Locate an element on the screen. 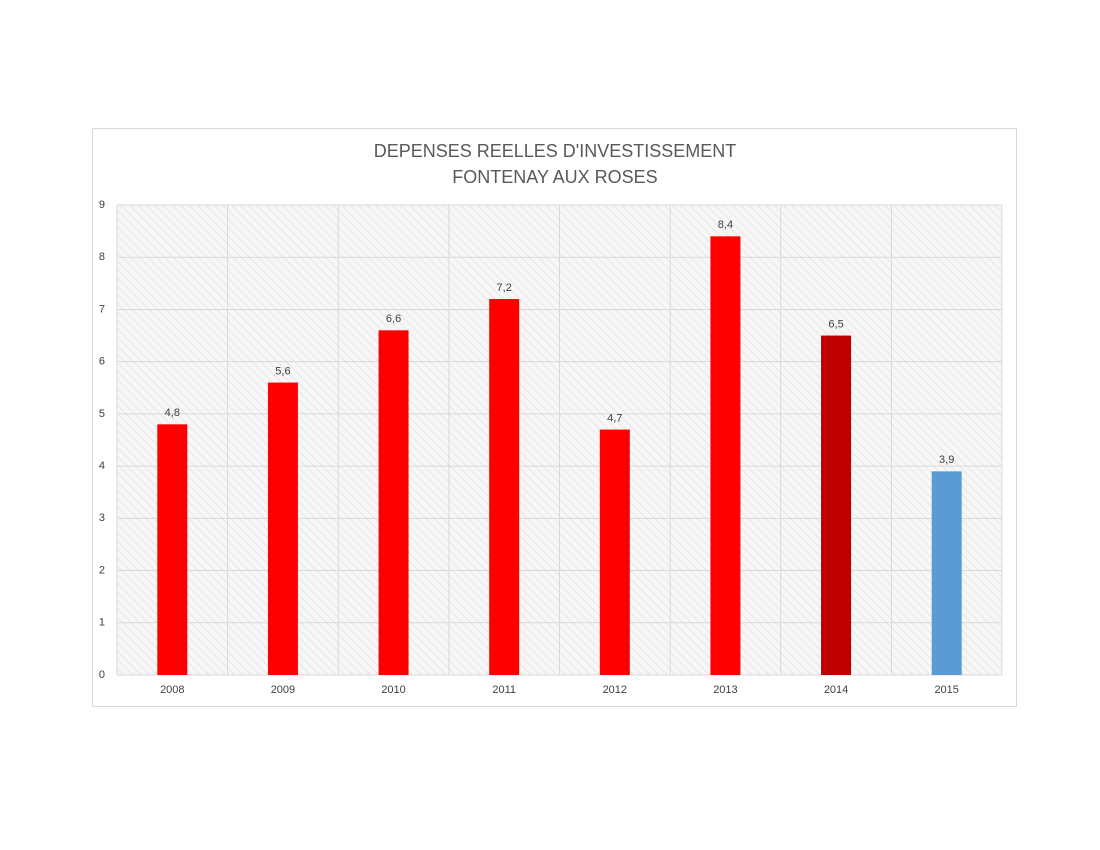  x-tick-label: 2014 is located at coordinates (836, 690).